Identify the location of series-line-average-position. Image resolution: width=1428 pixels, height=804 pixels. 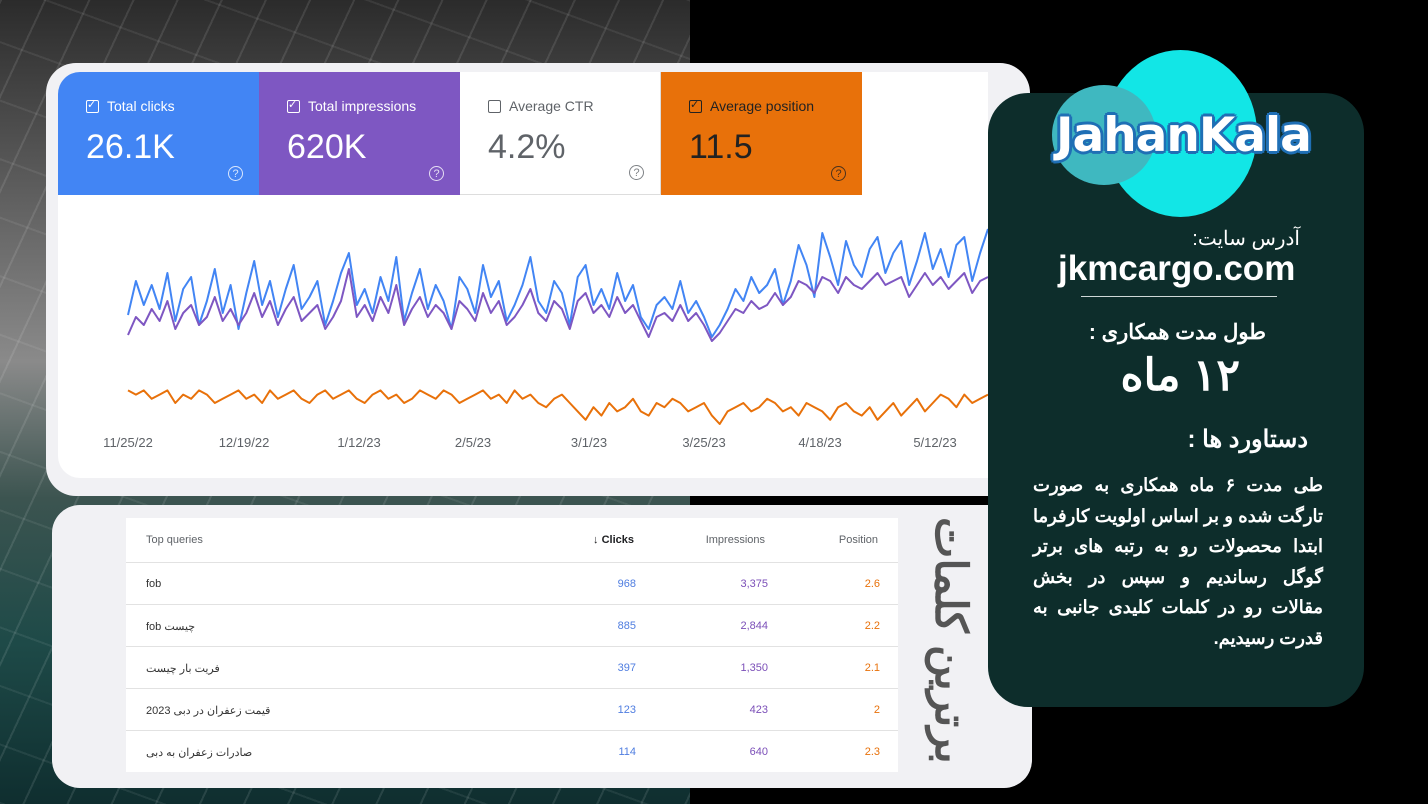
(557, 407).